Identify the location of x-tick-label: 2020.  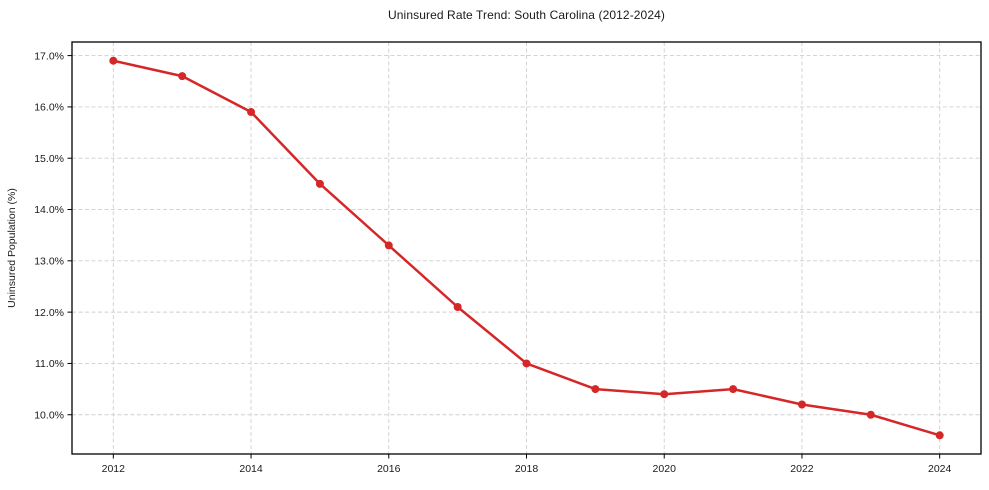
(665, 469).